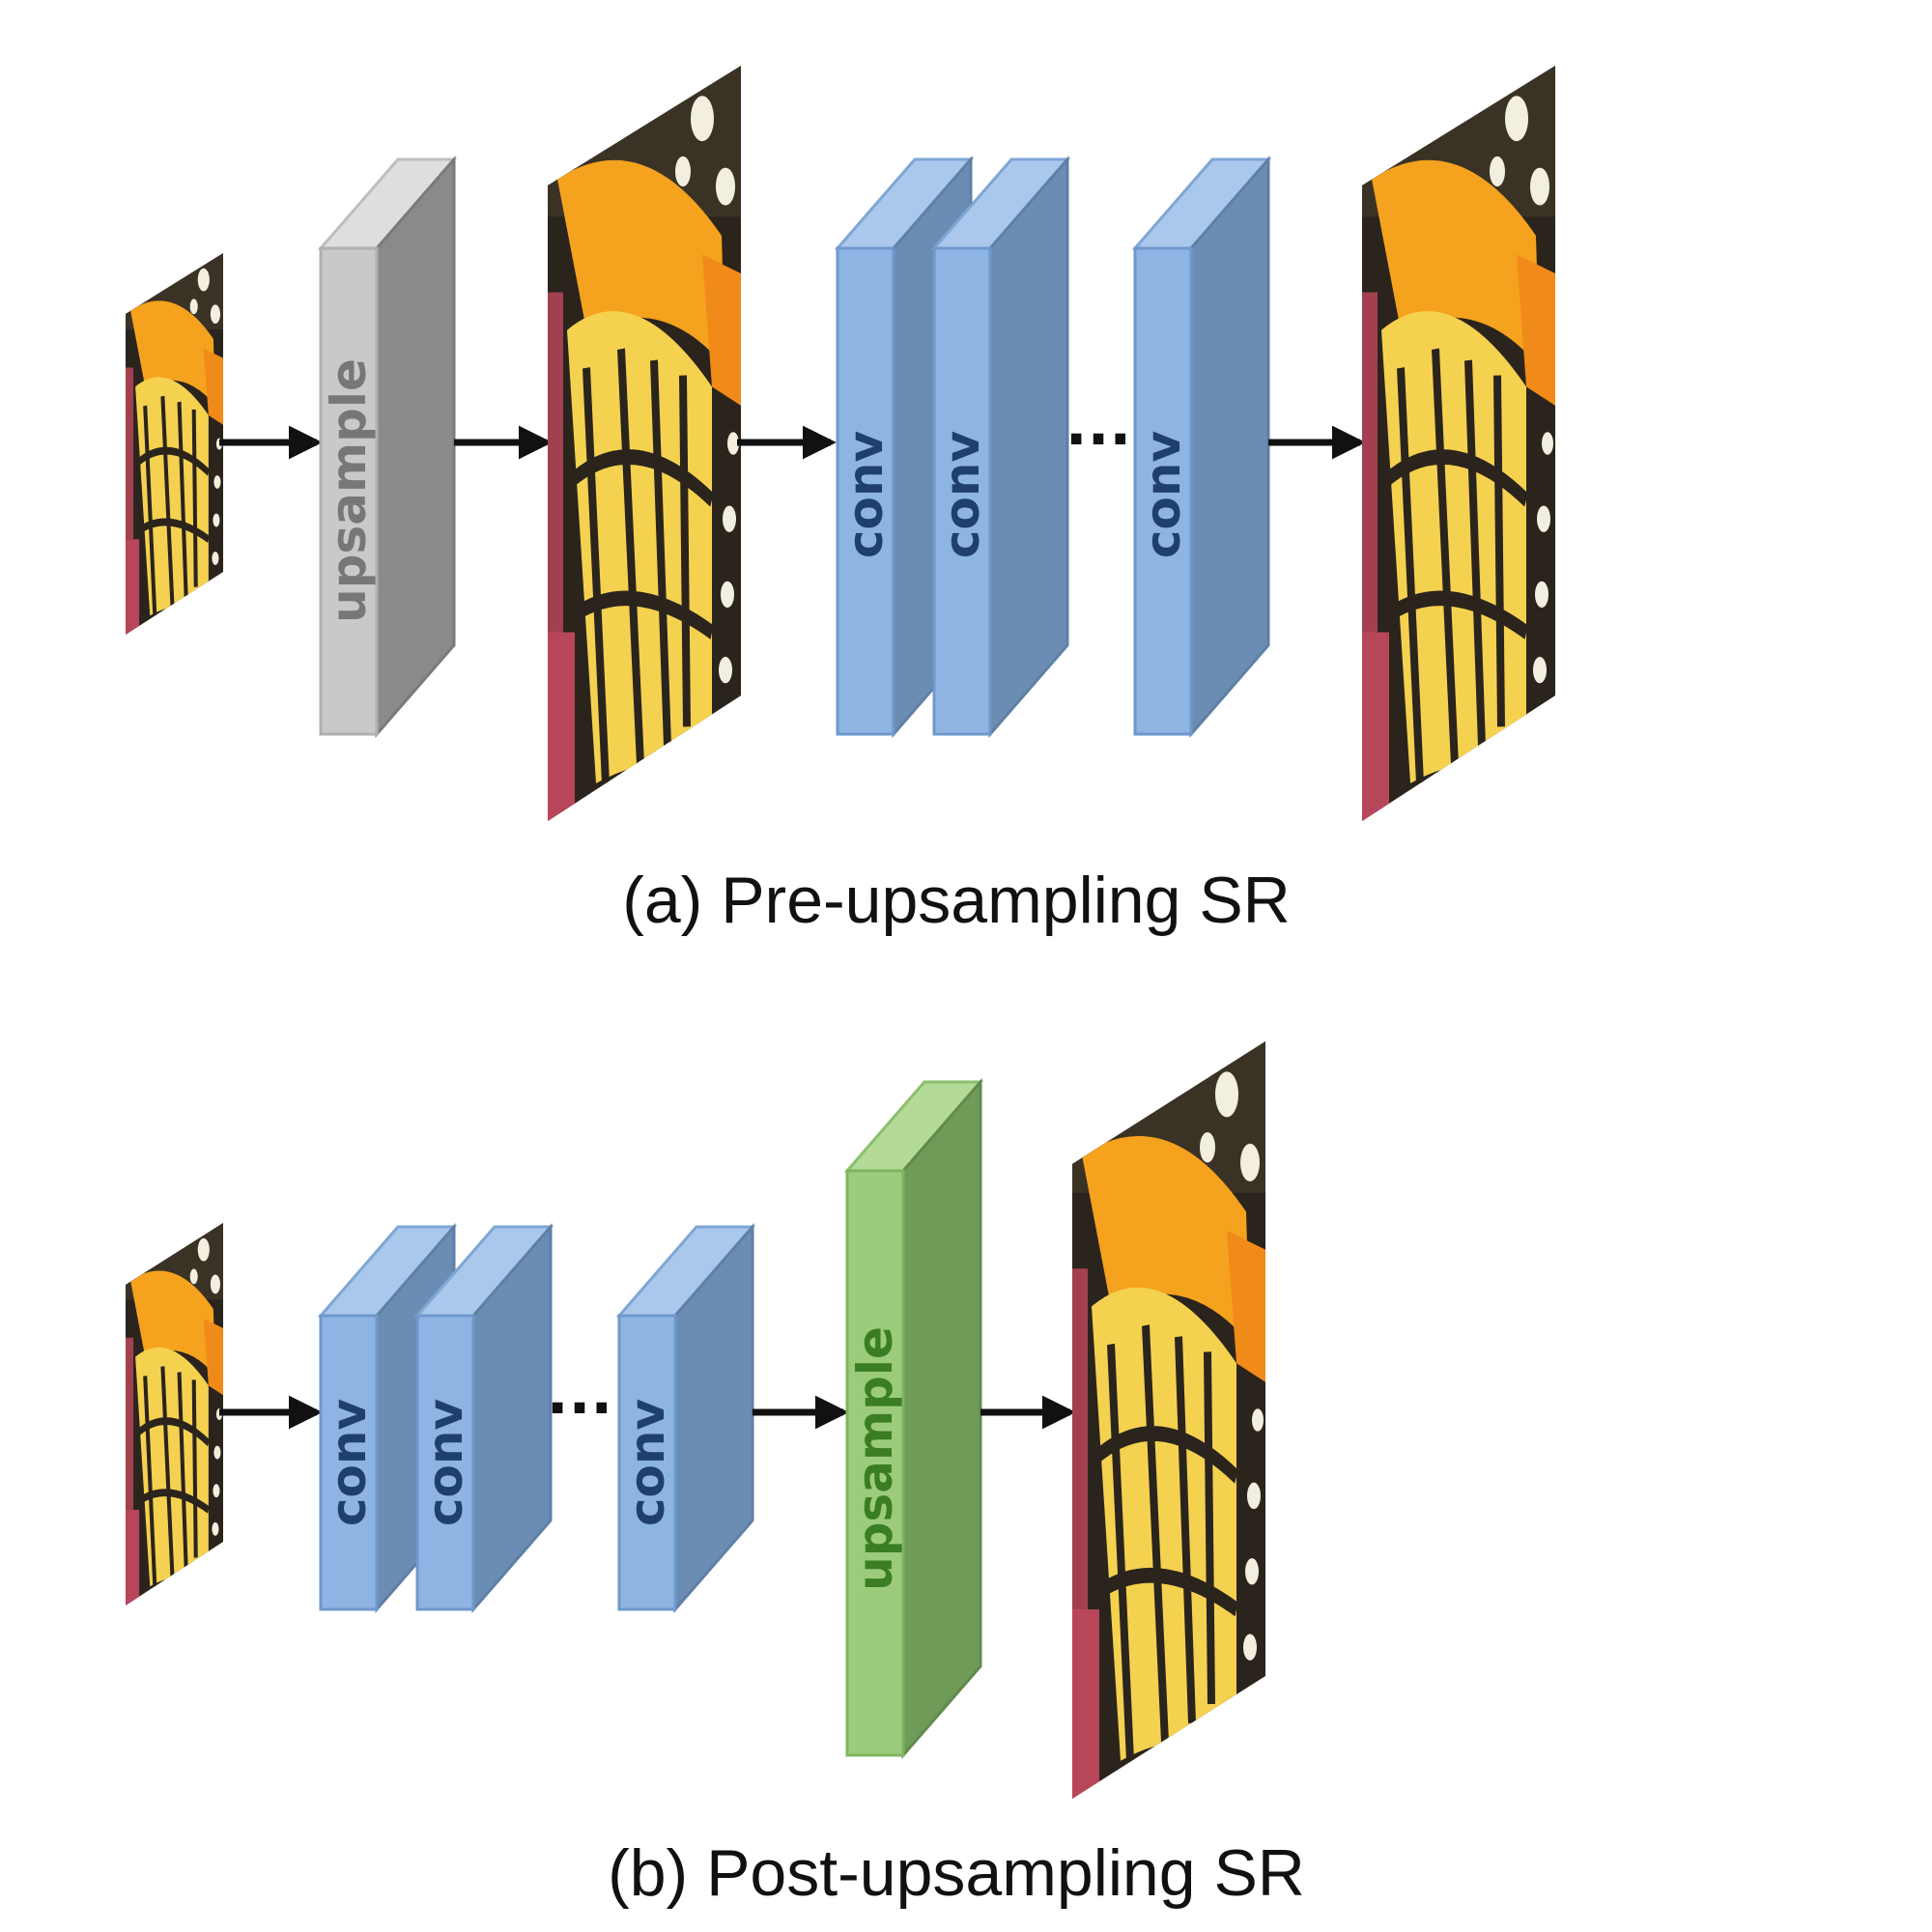 Image resolution: width=1932 pixels, height=1932 pixels. What do you see at coordinates (174, 1414) in the screenshot?
I see `lr-input-image-b` at bounding box center [174, 1414].